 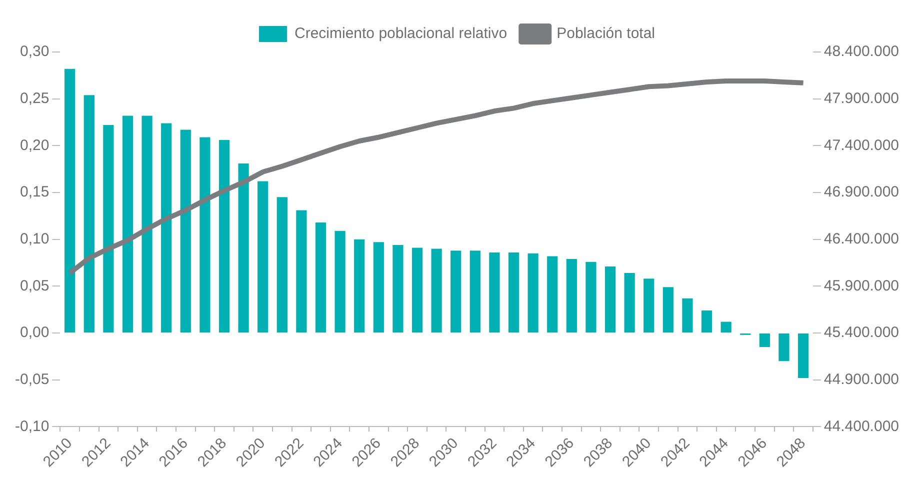 I want to click on y2-tick-label: 44.400.000, so click(x=862, y=426).